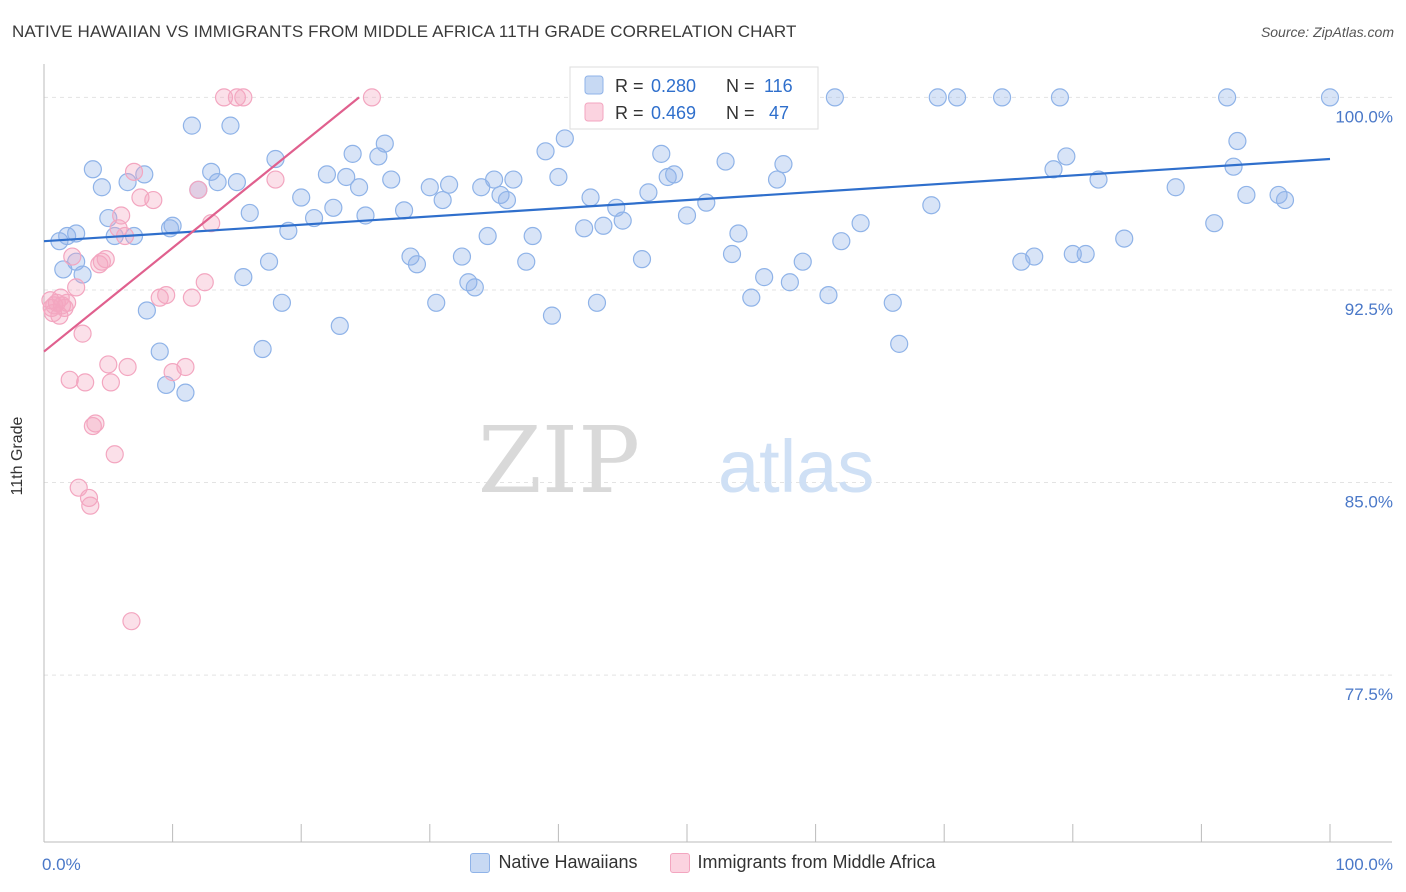 The width and height of the screenshot is (1406, 892). Describe the element at coordinates (594, 112) in the screenshot. I see `legend-swatch-pink` at that location.